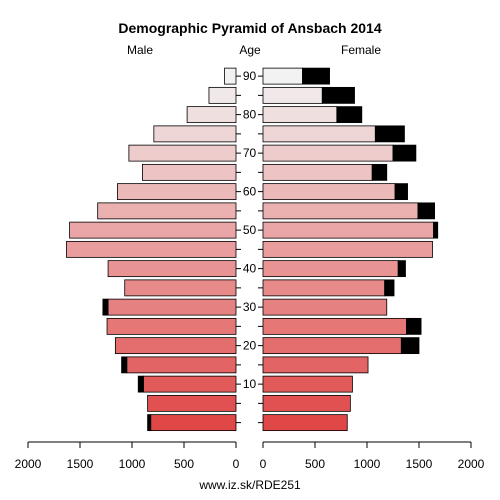 The width and height of the screenshot is (500, 500). What do you see at coordinates (249, 485) in the screenshot?
I see `footer-url: www.iz.sk/RDE251` at bounding box center [249, 485].